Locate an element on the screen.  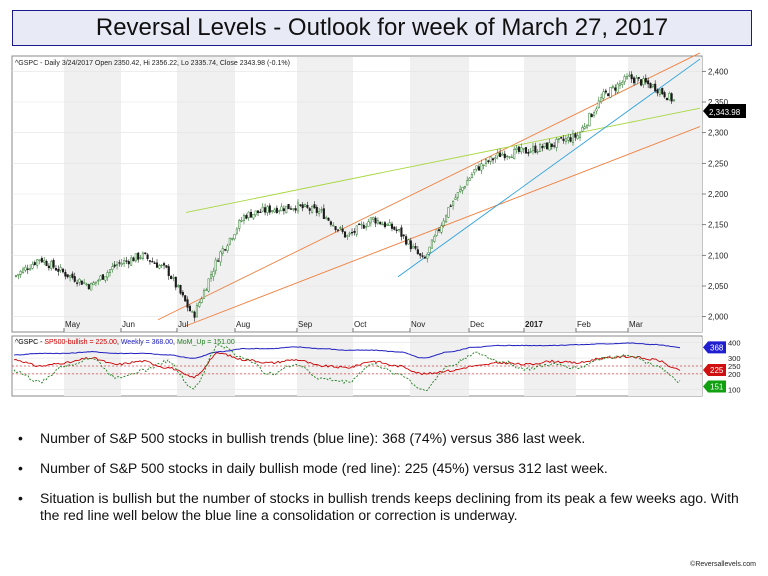
breadth-value-tag-bg is located at coordinates (714, 347).